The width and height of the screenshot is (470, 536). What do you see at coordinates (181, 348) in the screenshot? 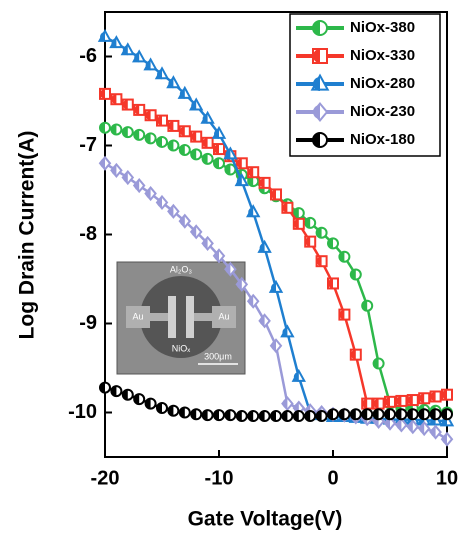
I see `inset-label: NiOₓ` at bounding box center [181, 348].